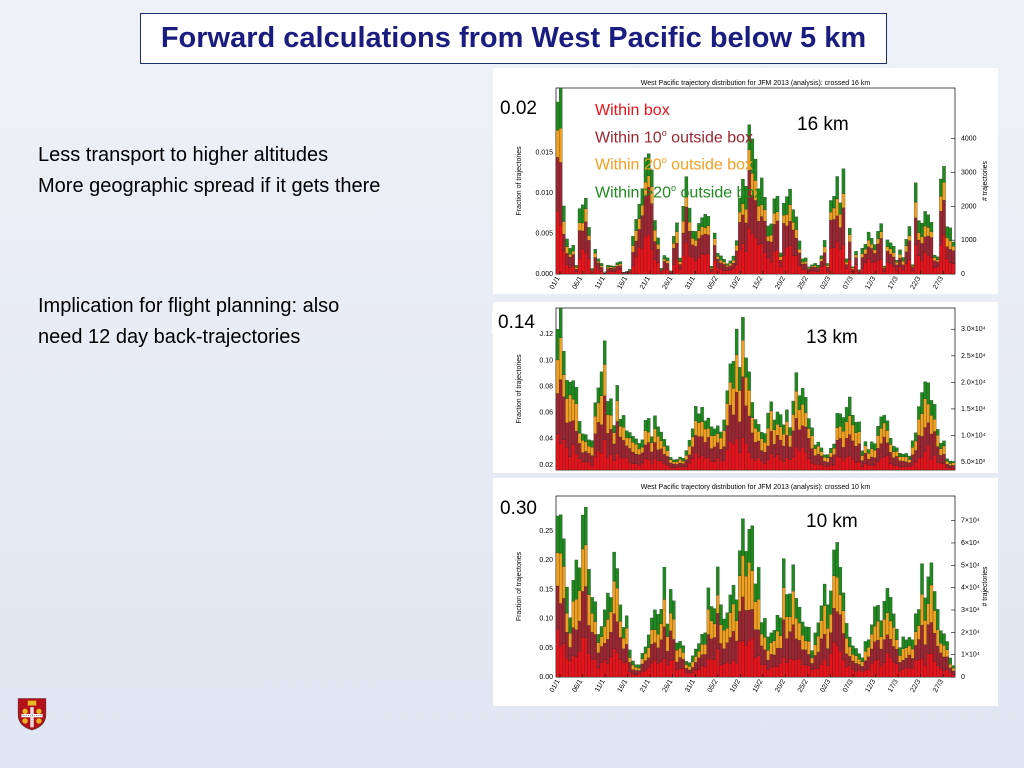  I want to click on y2-tick-label: 1.0×10⁴, so click(973, 435).